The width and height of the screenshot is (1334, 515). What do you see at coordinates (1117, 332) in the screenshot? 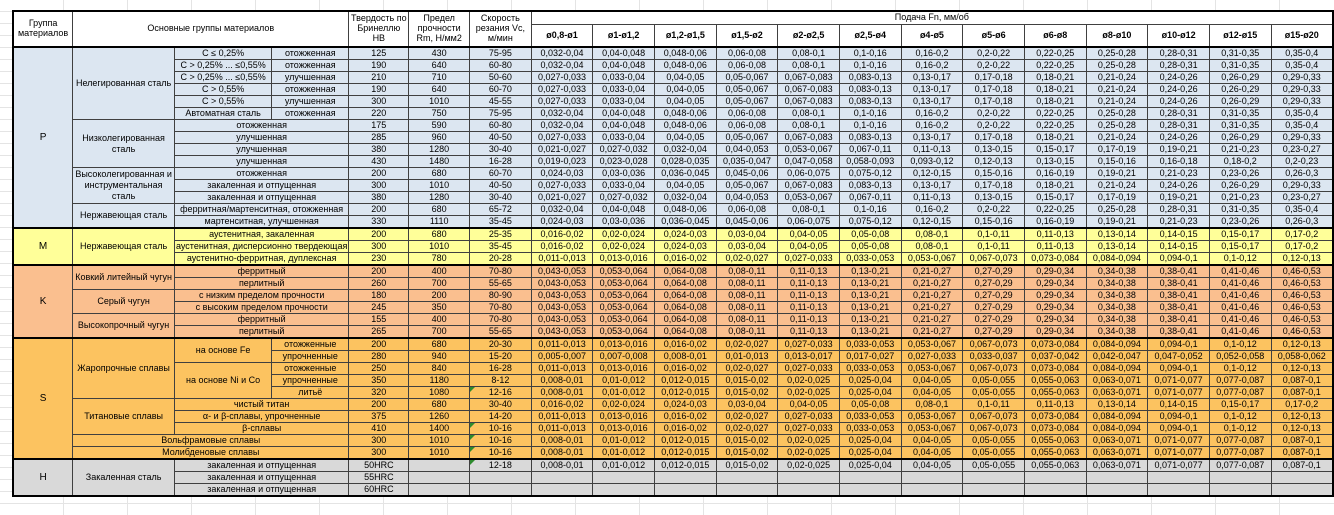
I see `feed-value-cell: 0,34-0,38` at bounding box center [1117, 332].